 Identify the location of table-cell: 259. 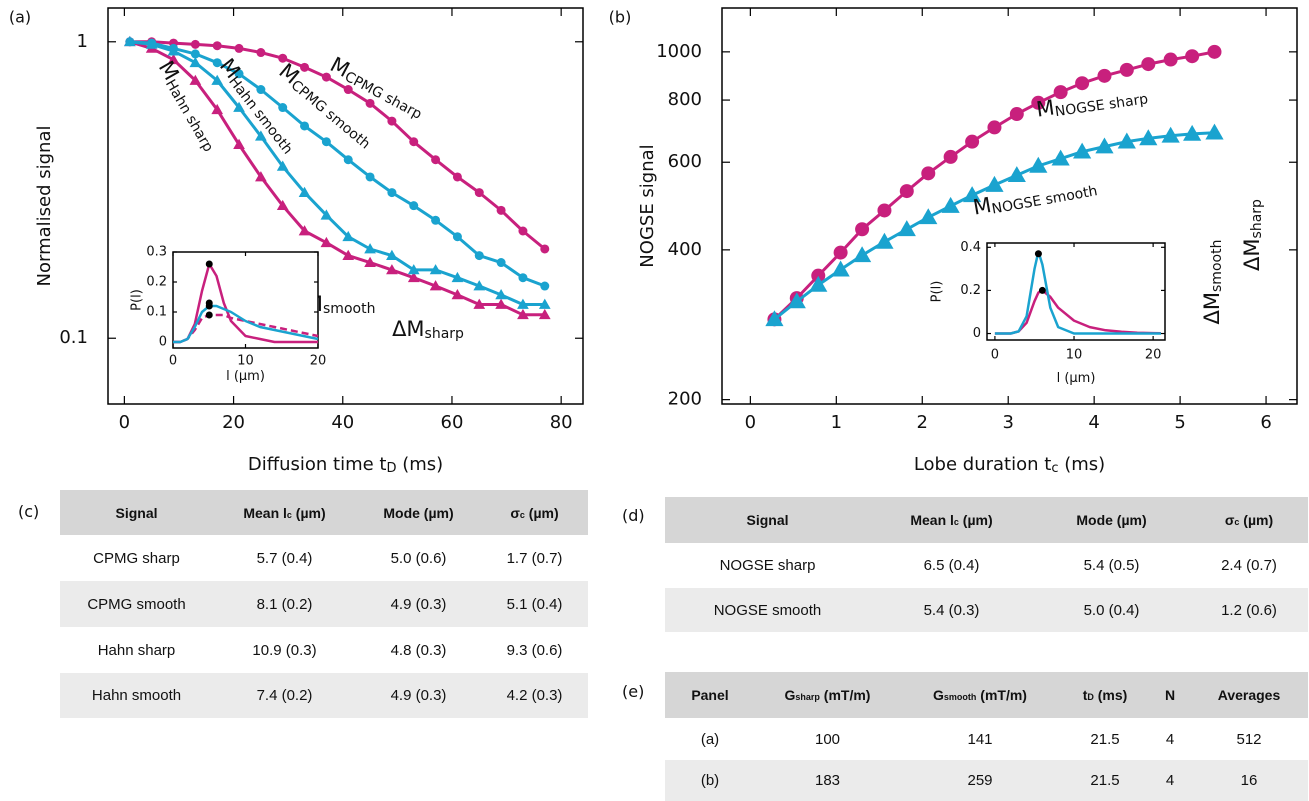
(980, 780).